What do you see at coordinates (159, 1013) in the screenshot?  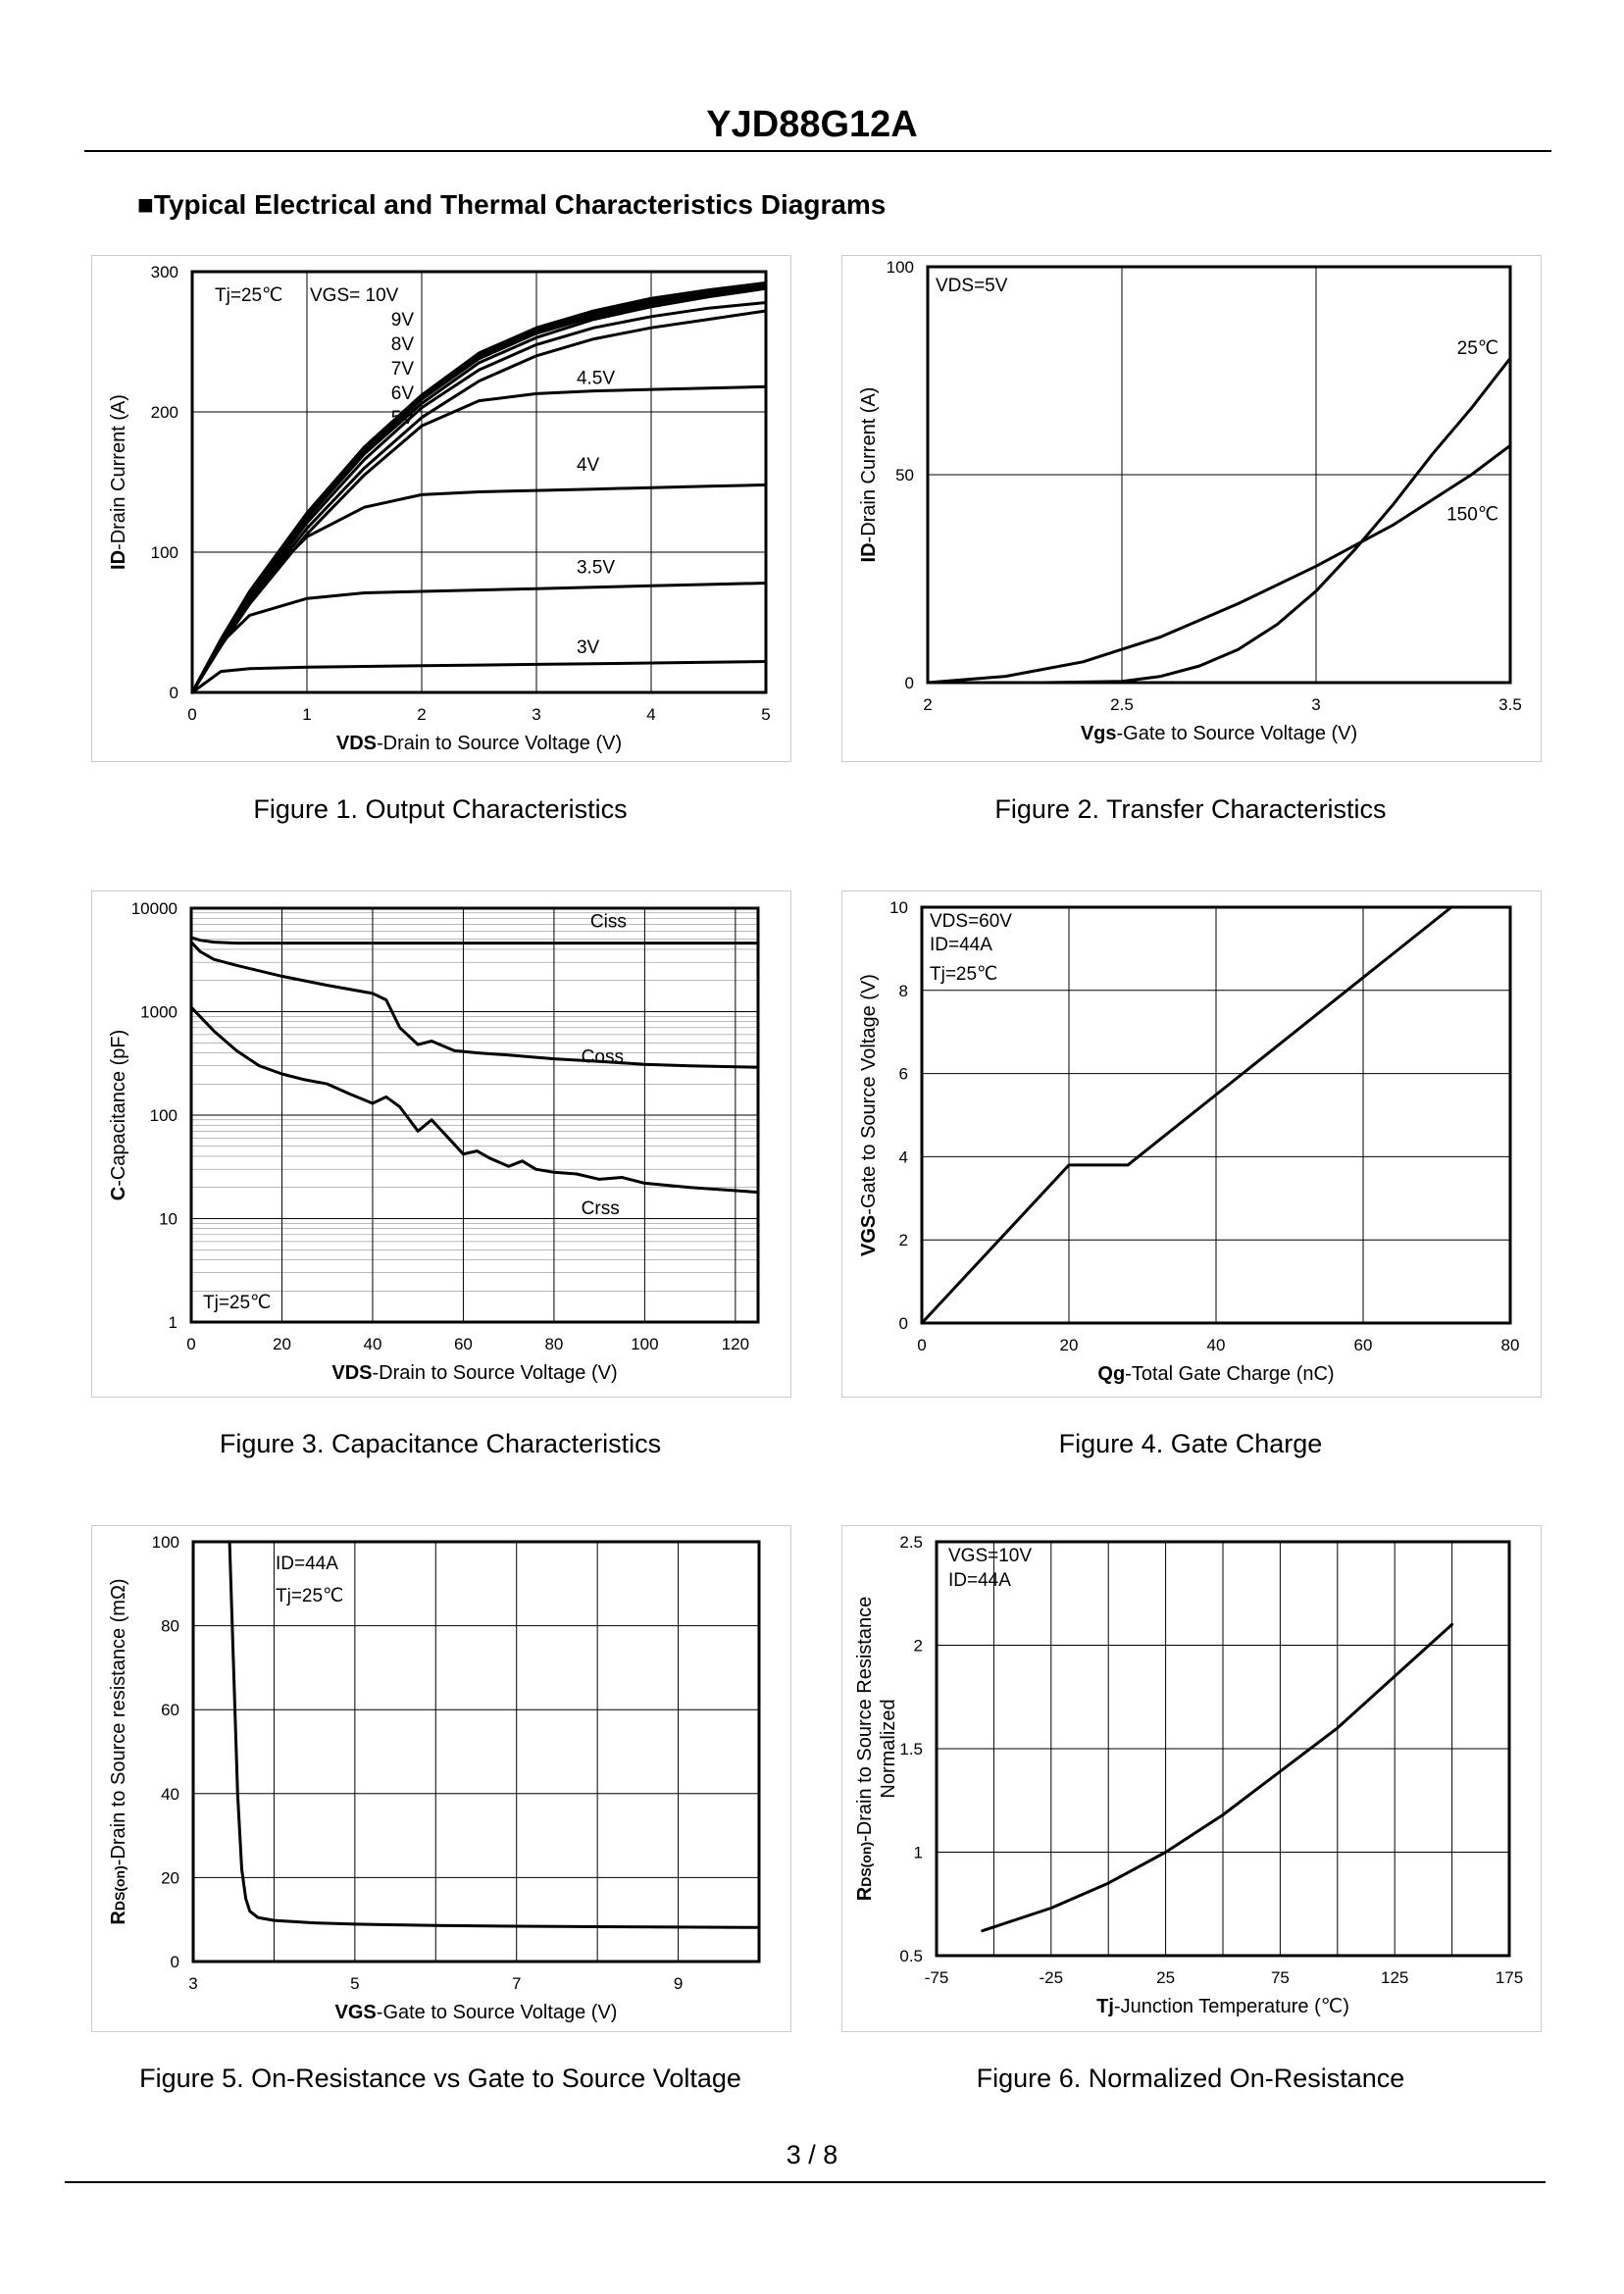 I see `y-tick-label: 1000` at bounding box center [159, 1013].